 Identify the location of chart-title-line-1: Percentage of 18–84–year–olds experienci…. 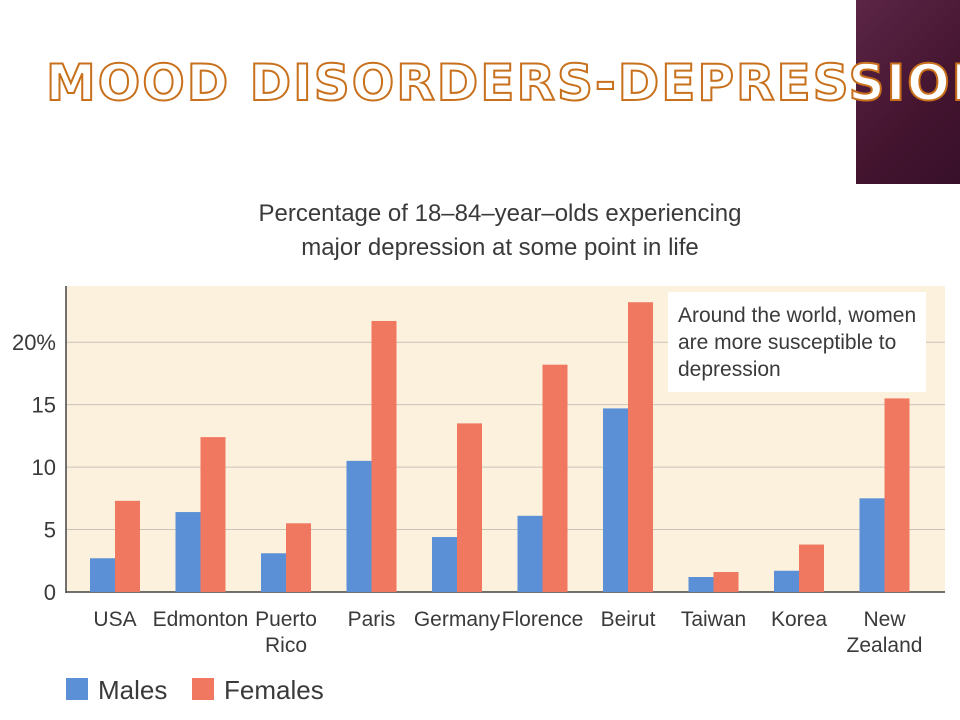
(500, 213).